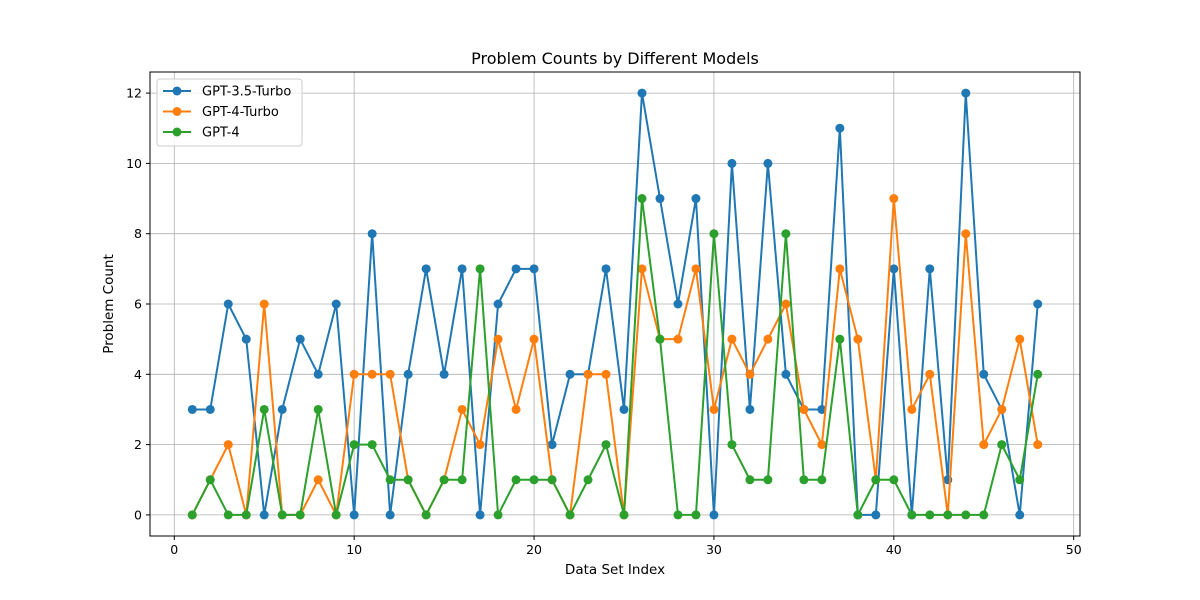 The width and height of the screenshot is (1200, 600). I want to click on x-tick-label: 20, so click(534, 549).